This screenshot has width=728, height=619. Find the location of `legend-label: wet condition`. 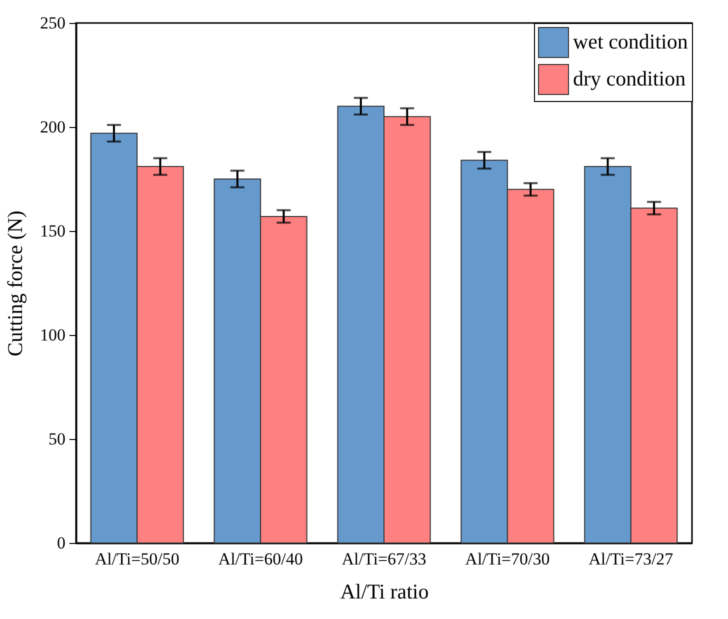

legend-label: wet condition is located at coordinates (630, 42).